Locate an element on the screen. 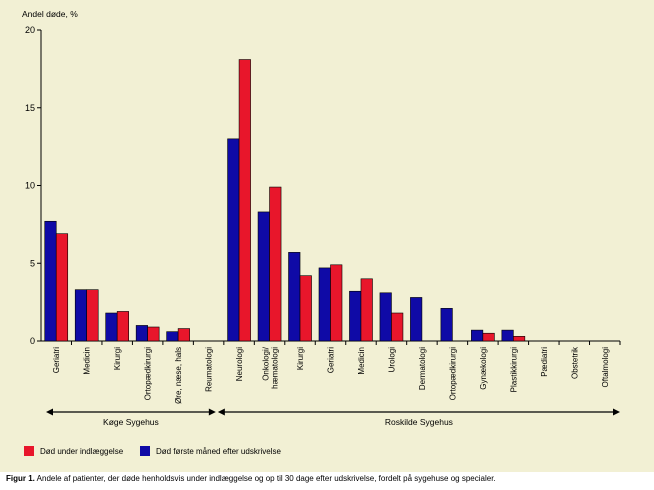 The width and height of the screenshot is (654, 490). y-tick-label: 0 is located at coordinates (32, 341).